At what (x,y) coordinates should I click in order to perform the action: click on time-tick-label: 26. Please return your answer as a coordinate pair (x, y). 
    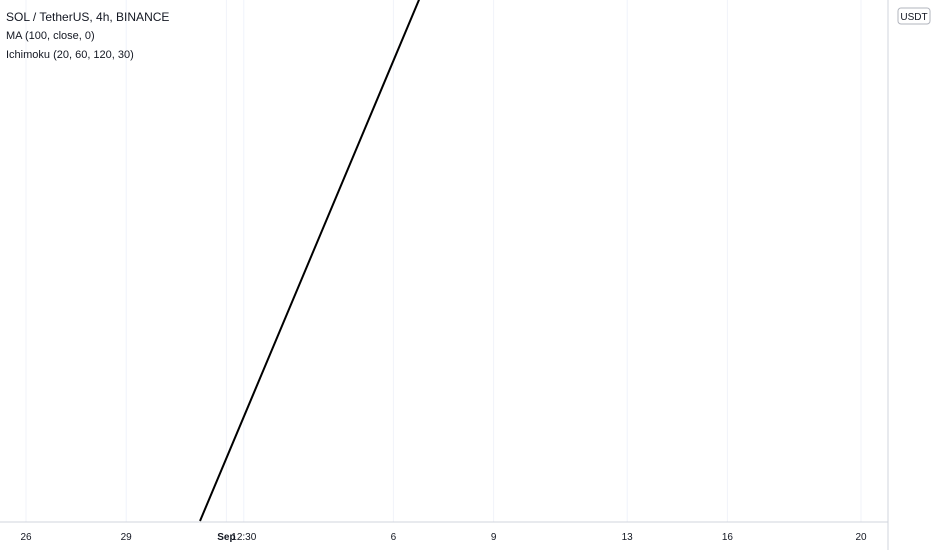
    Looking at the image, I should click on (26, 537).